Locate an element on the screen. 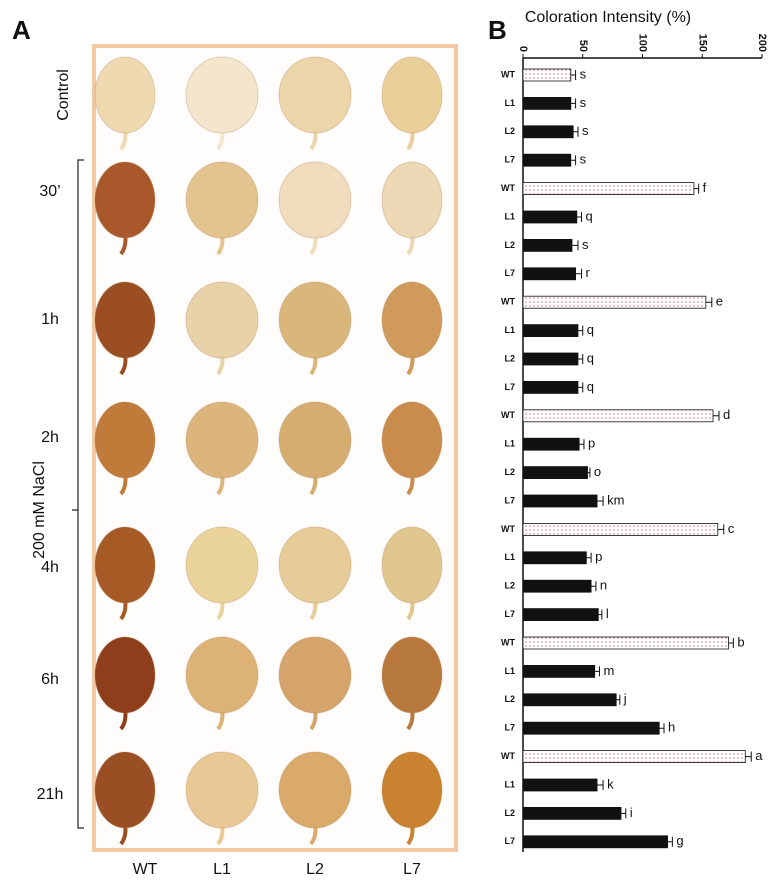 The height and width of the screenshot is (883, 768). x-tick-label: 50 is located at coordinates (583, 46).